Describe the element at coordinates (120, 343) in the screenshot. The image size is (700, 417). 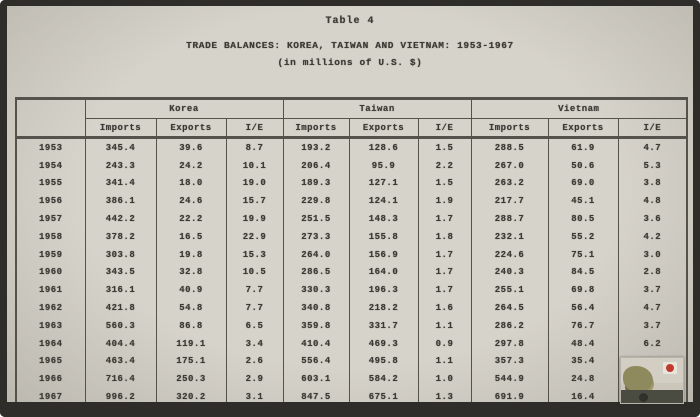
I see `value-cell: 404.4` at that location.